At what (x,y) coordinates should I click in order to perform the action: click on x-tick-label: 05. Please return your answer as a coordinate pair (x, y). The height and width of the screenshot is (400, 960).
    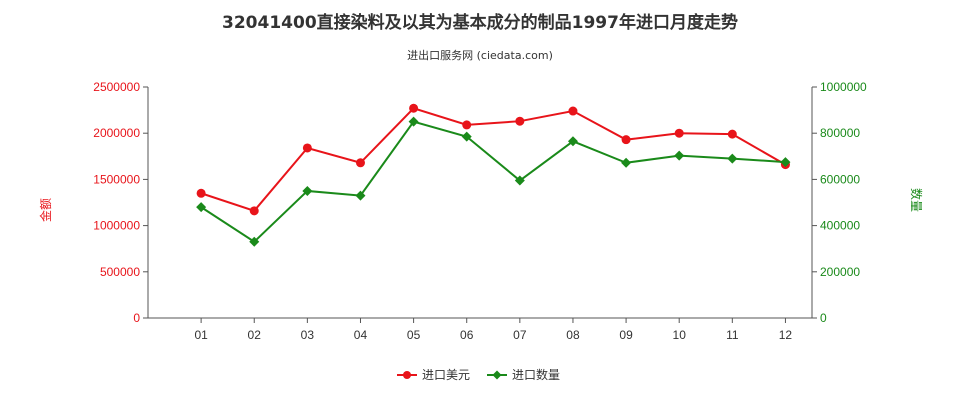
    Looking at the image, I should click on (414, 335).